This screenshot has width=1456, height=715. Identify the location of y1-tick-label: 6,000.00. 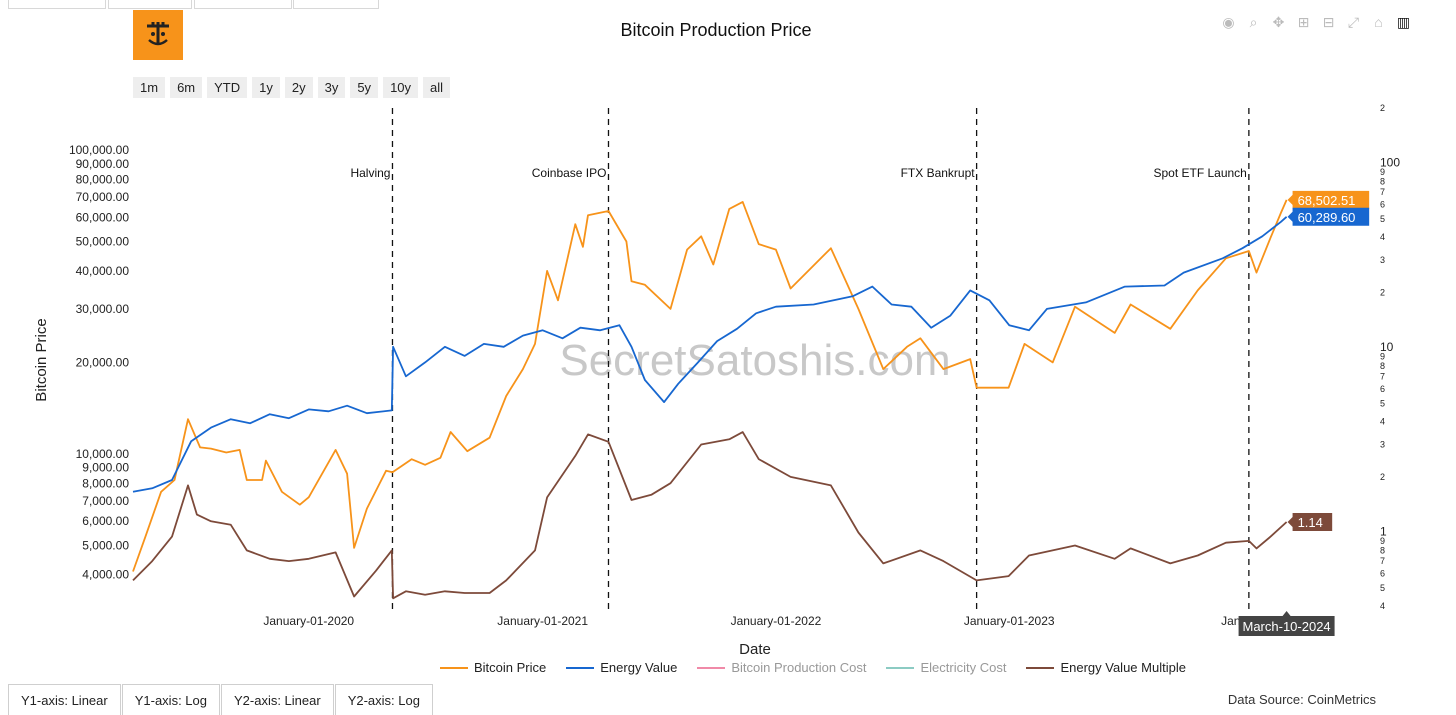
(105, 521).